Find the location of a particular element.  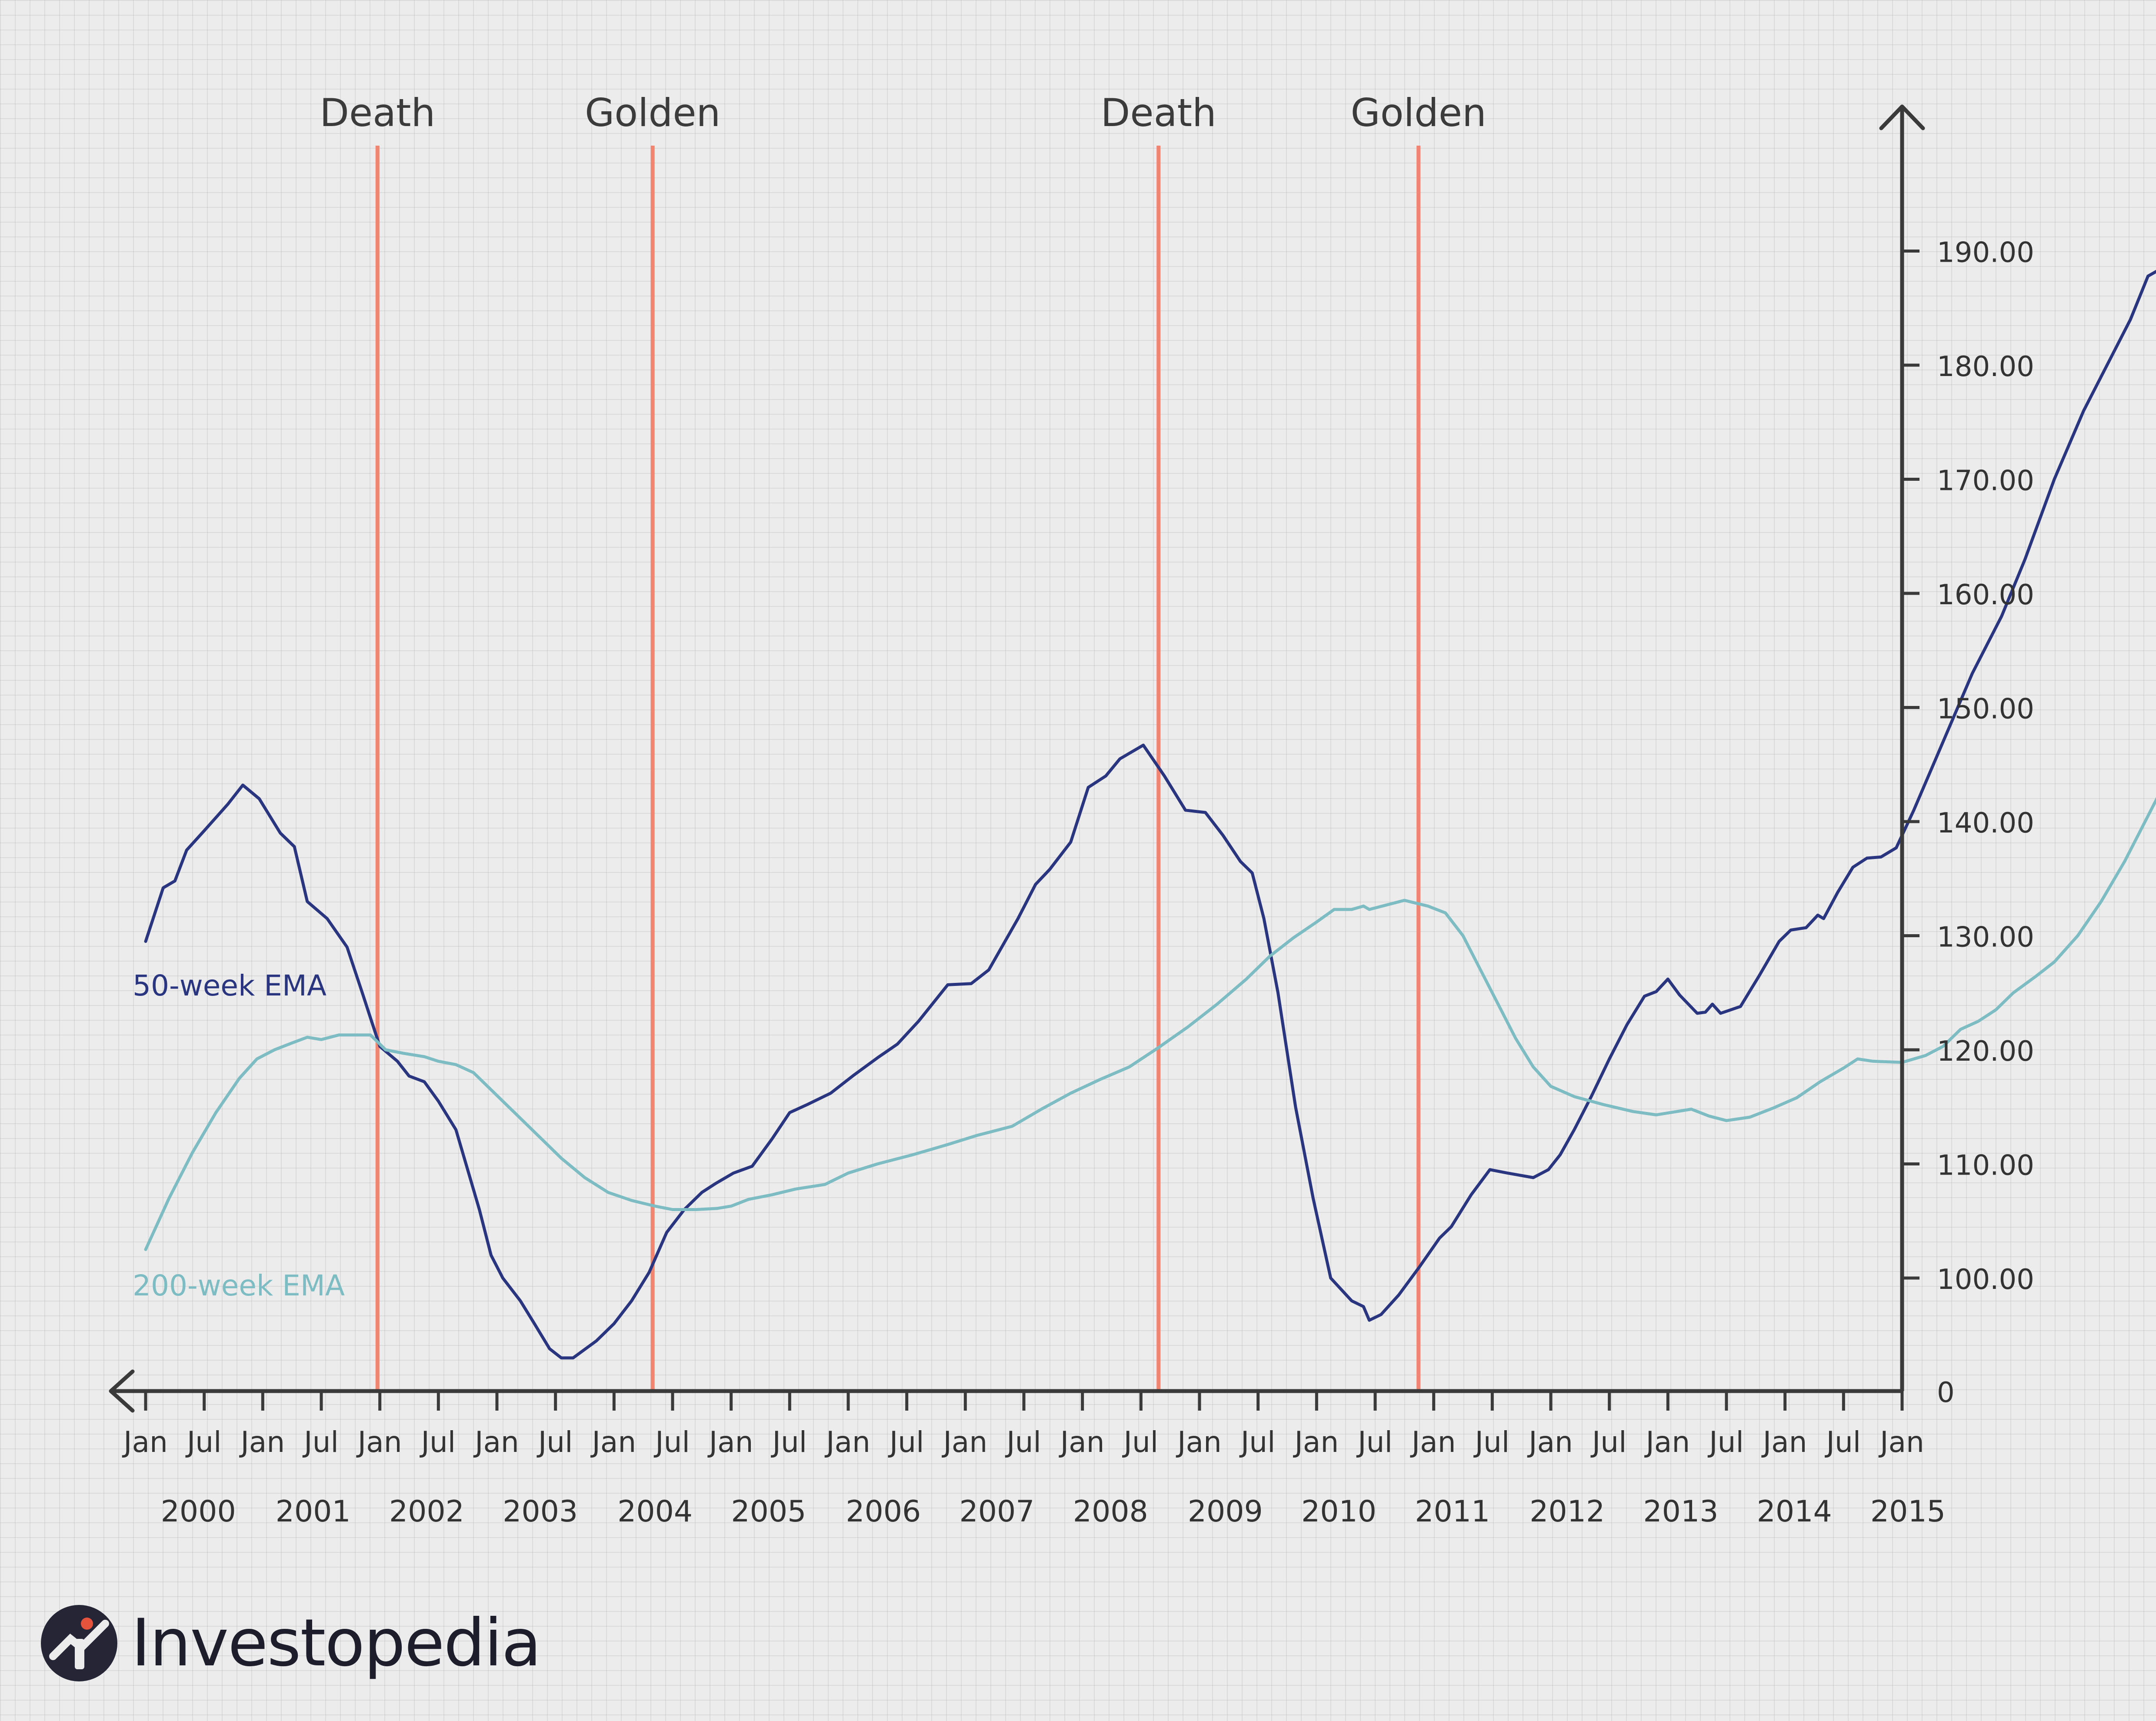

x-year-label: 2004 is located at coordinates (655, 1512).